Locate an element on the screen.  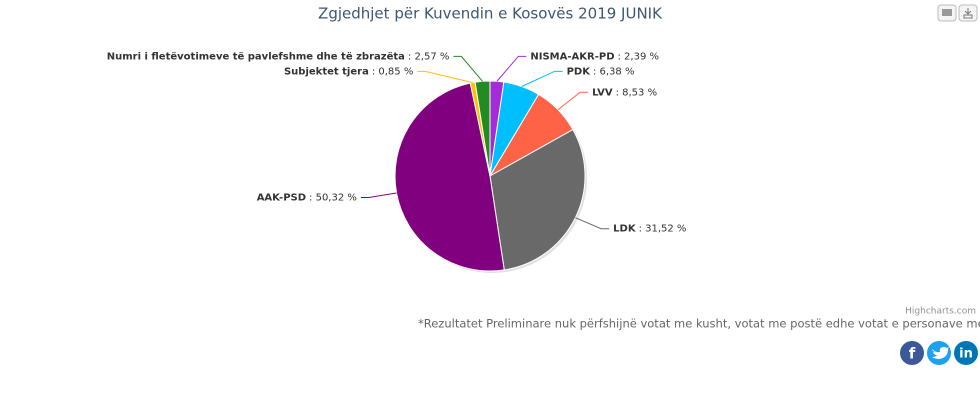
data-label: LVV: 8,53 % is located at coordinates (624, 92).